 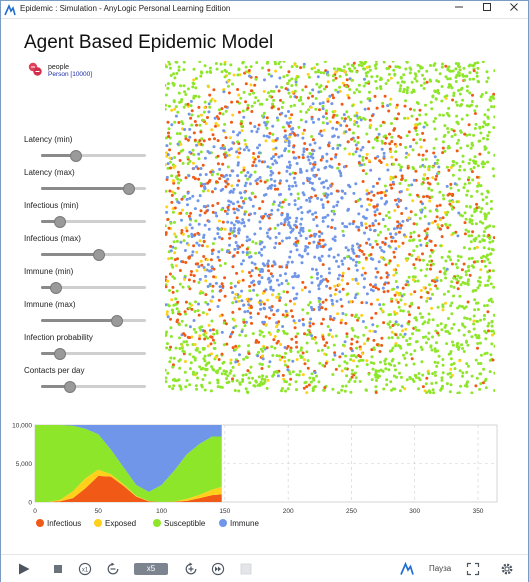 What do you see at coordinates (351, 511) in the screenshot?
I see `x-tick-label: 250` at bounding box center [351, 511].